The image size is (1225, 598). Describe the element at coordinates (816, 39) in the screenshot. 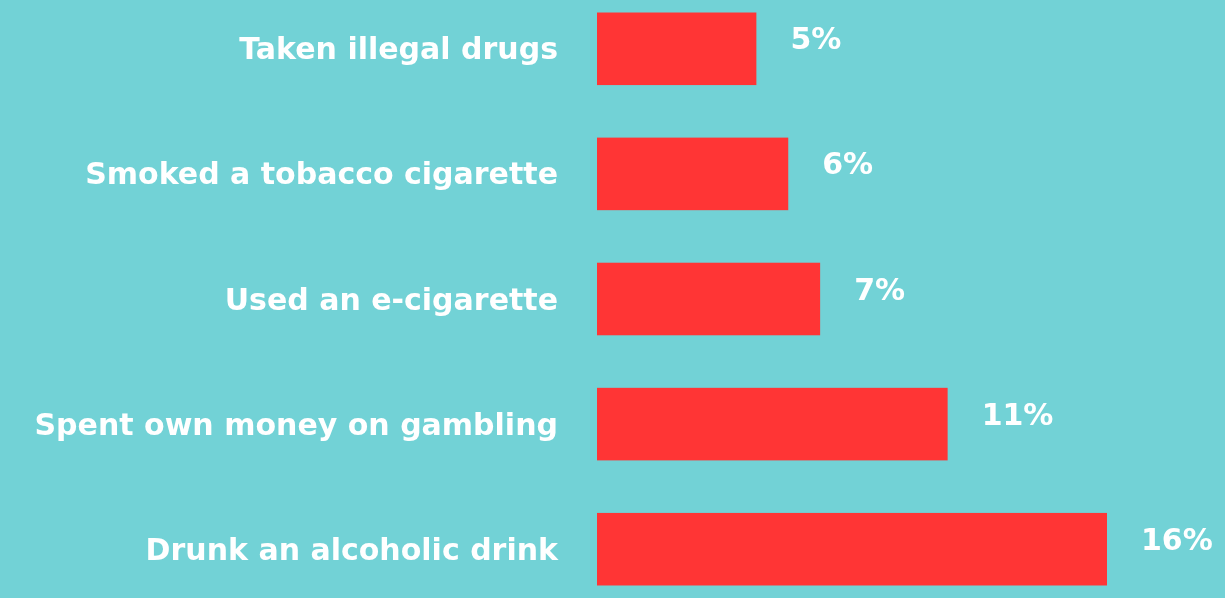

I see `data-label: 5%` at that location.